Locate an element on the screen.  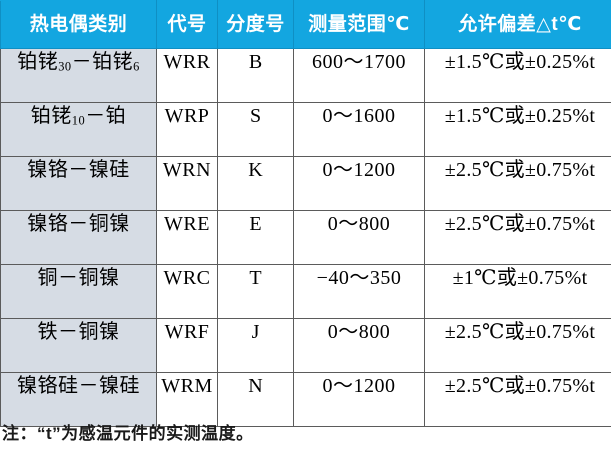
cell-grade-value: S is located at coordinates (255, 116).